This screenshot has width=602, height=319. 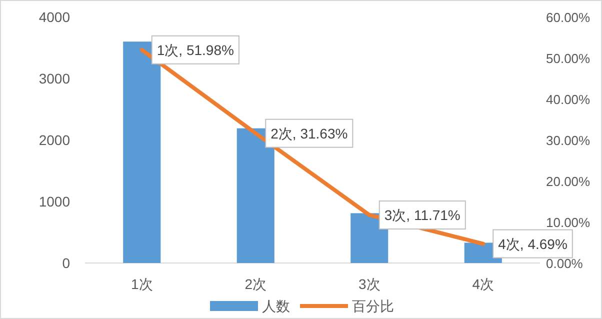 I want to click on data-label: 1次, 51.98%, so click(x=195, y=50).